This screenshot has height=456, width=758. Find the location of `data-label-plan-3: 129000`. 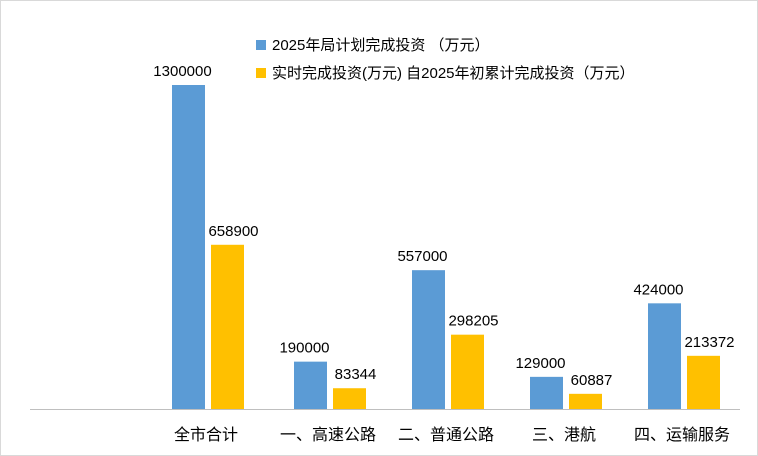

data-label-plan-3: 129000 is located at coordinates (540, 363).